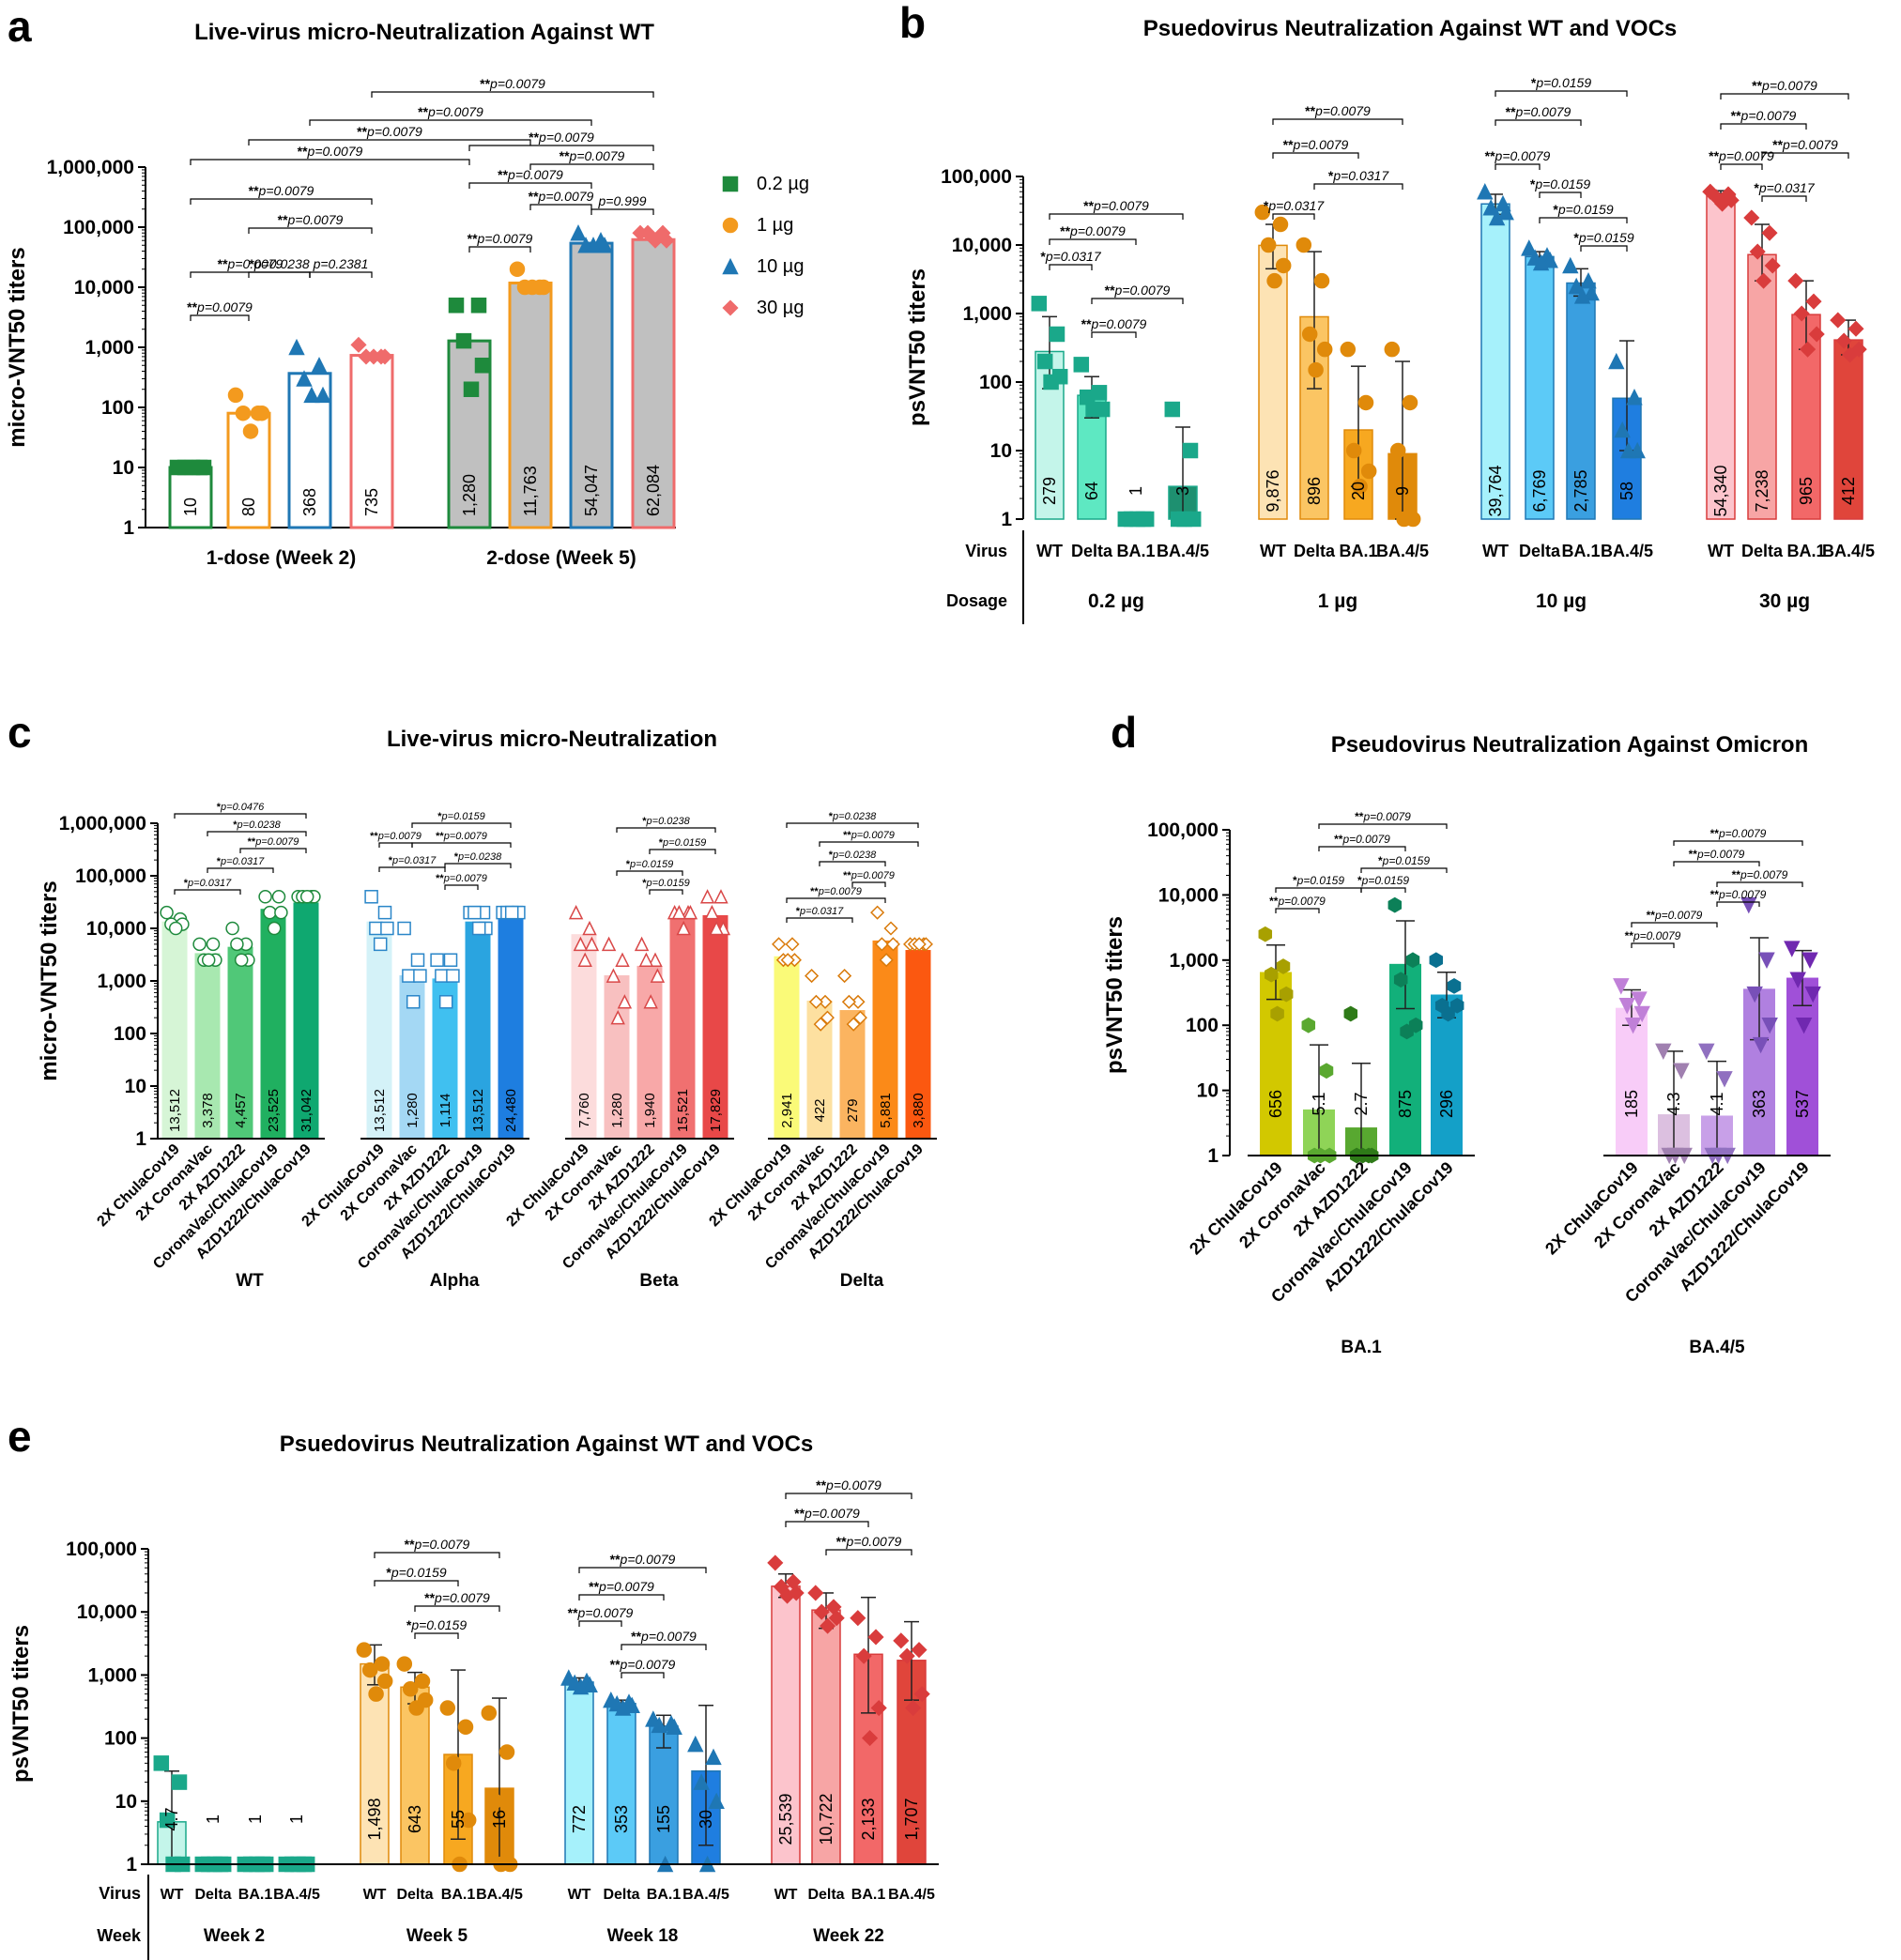  I want to click on p-value: p=0.0317, so click(1073, 256).